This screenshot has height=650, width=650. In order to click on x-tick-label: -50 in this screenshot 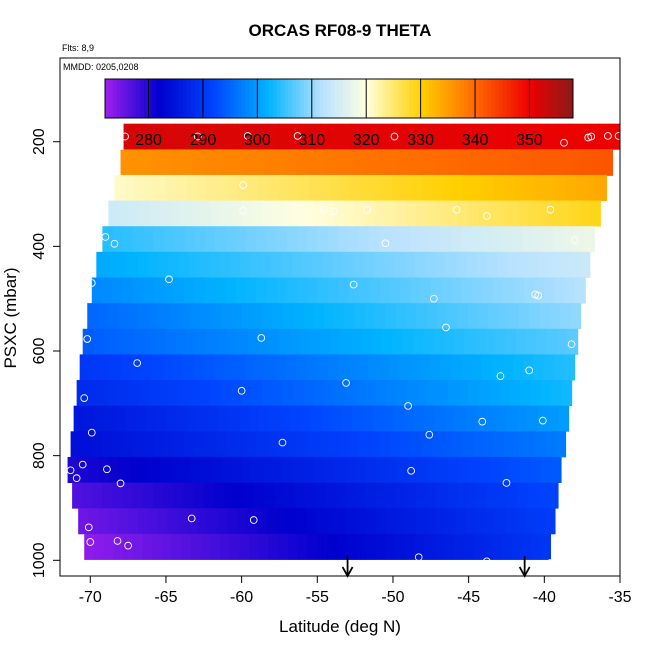, I will do `click(392, 597)`.